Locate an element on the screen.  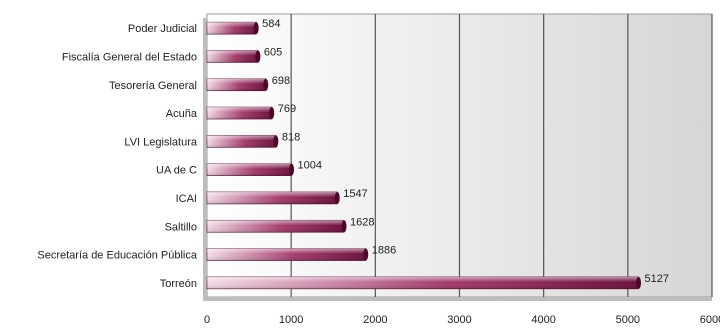
x-tick-label: 4000 is located at coordinates (543, 320).